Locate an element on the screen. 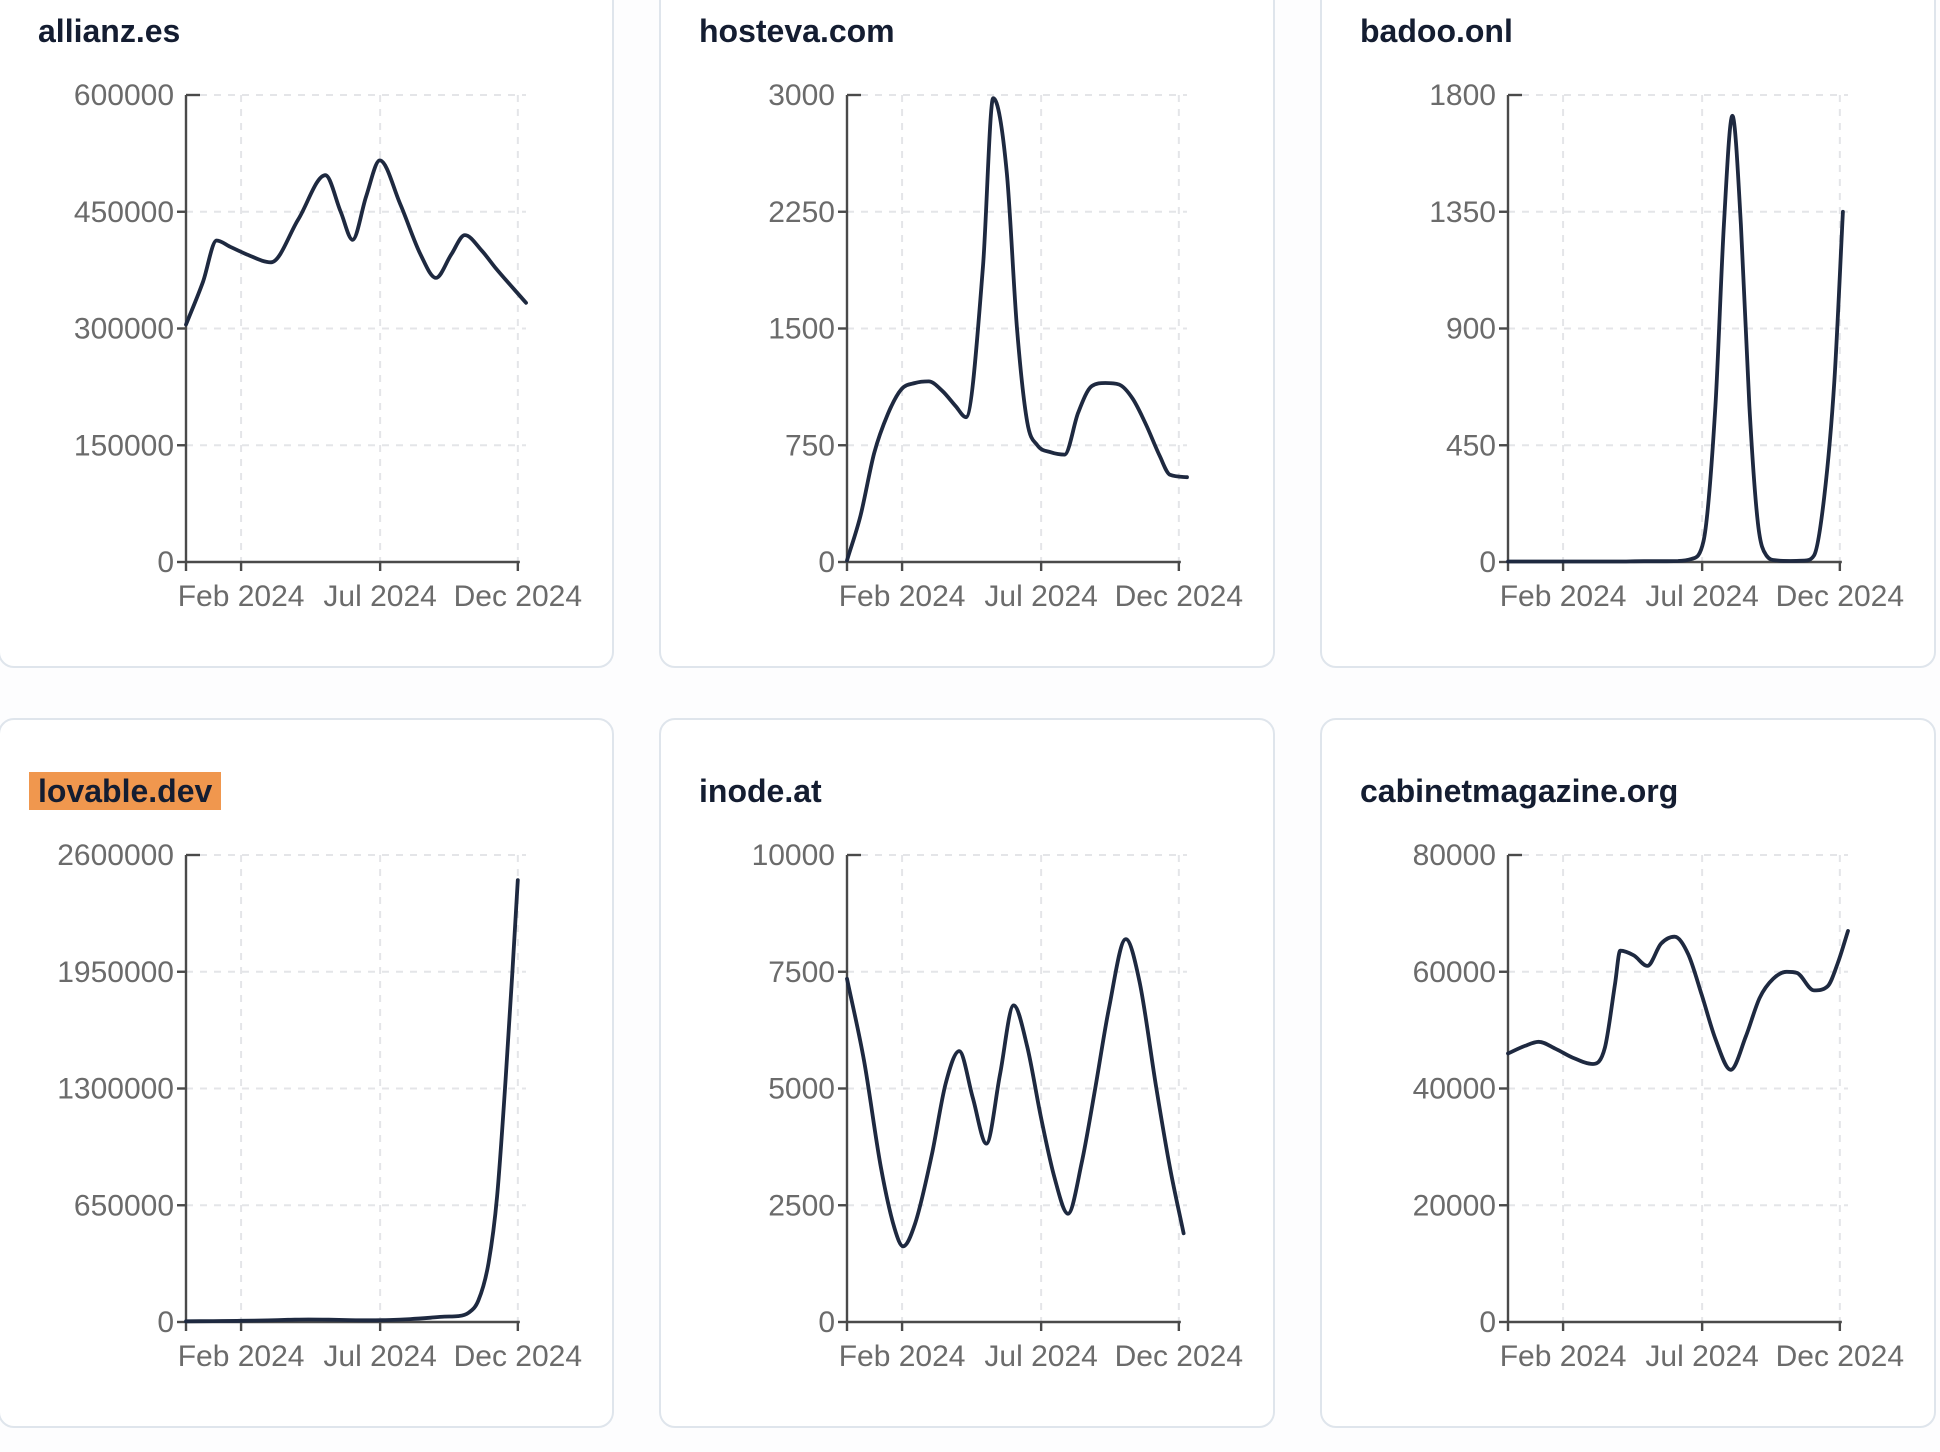 This screenshot has height=1452, width=1940. y-tick-label: 10000 is located at coordinates (793, 855).